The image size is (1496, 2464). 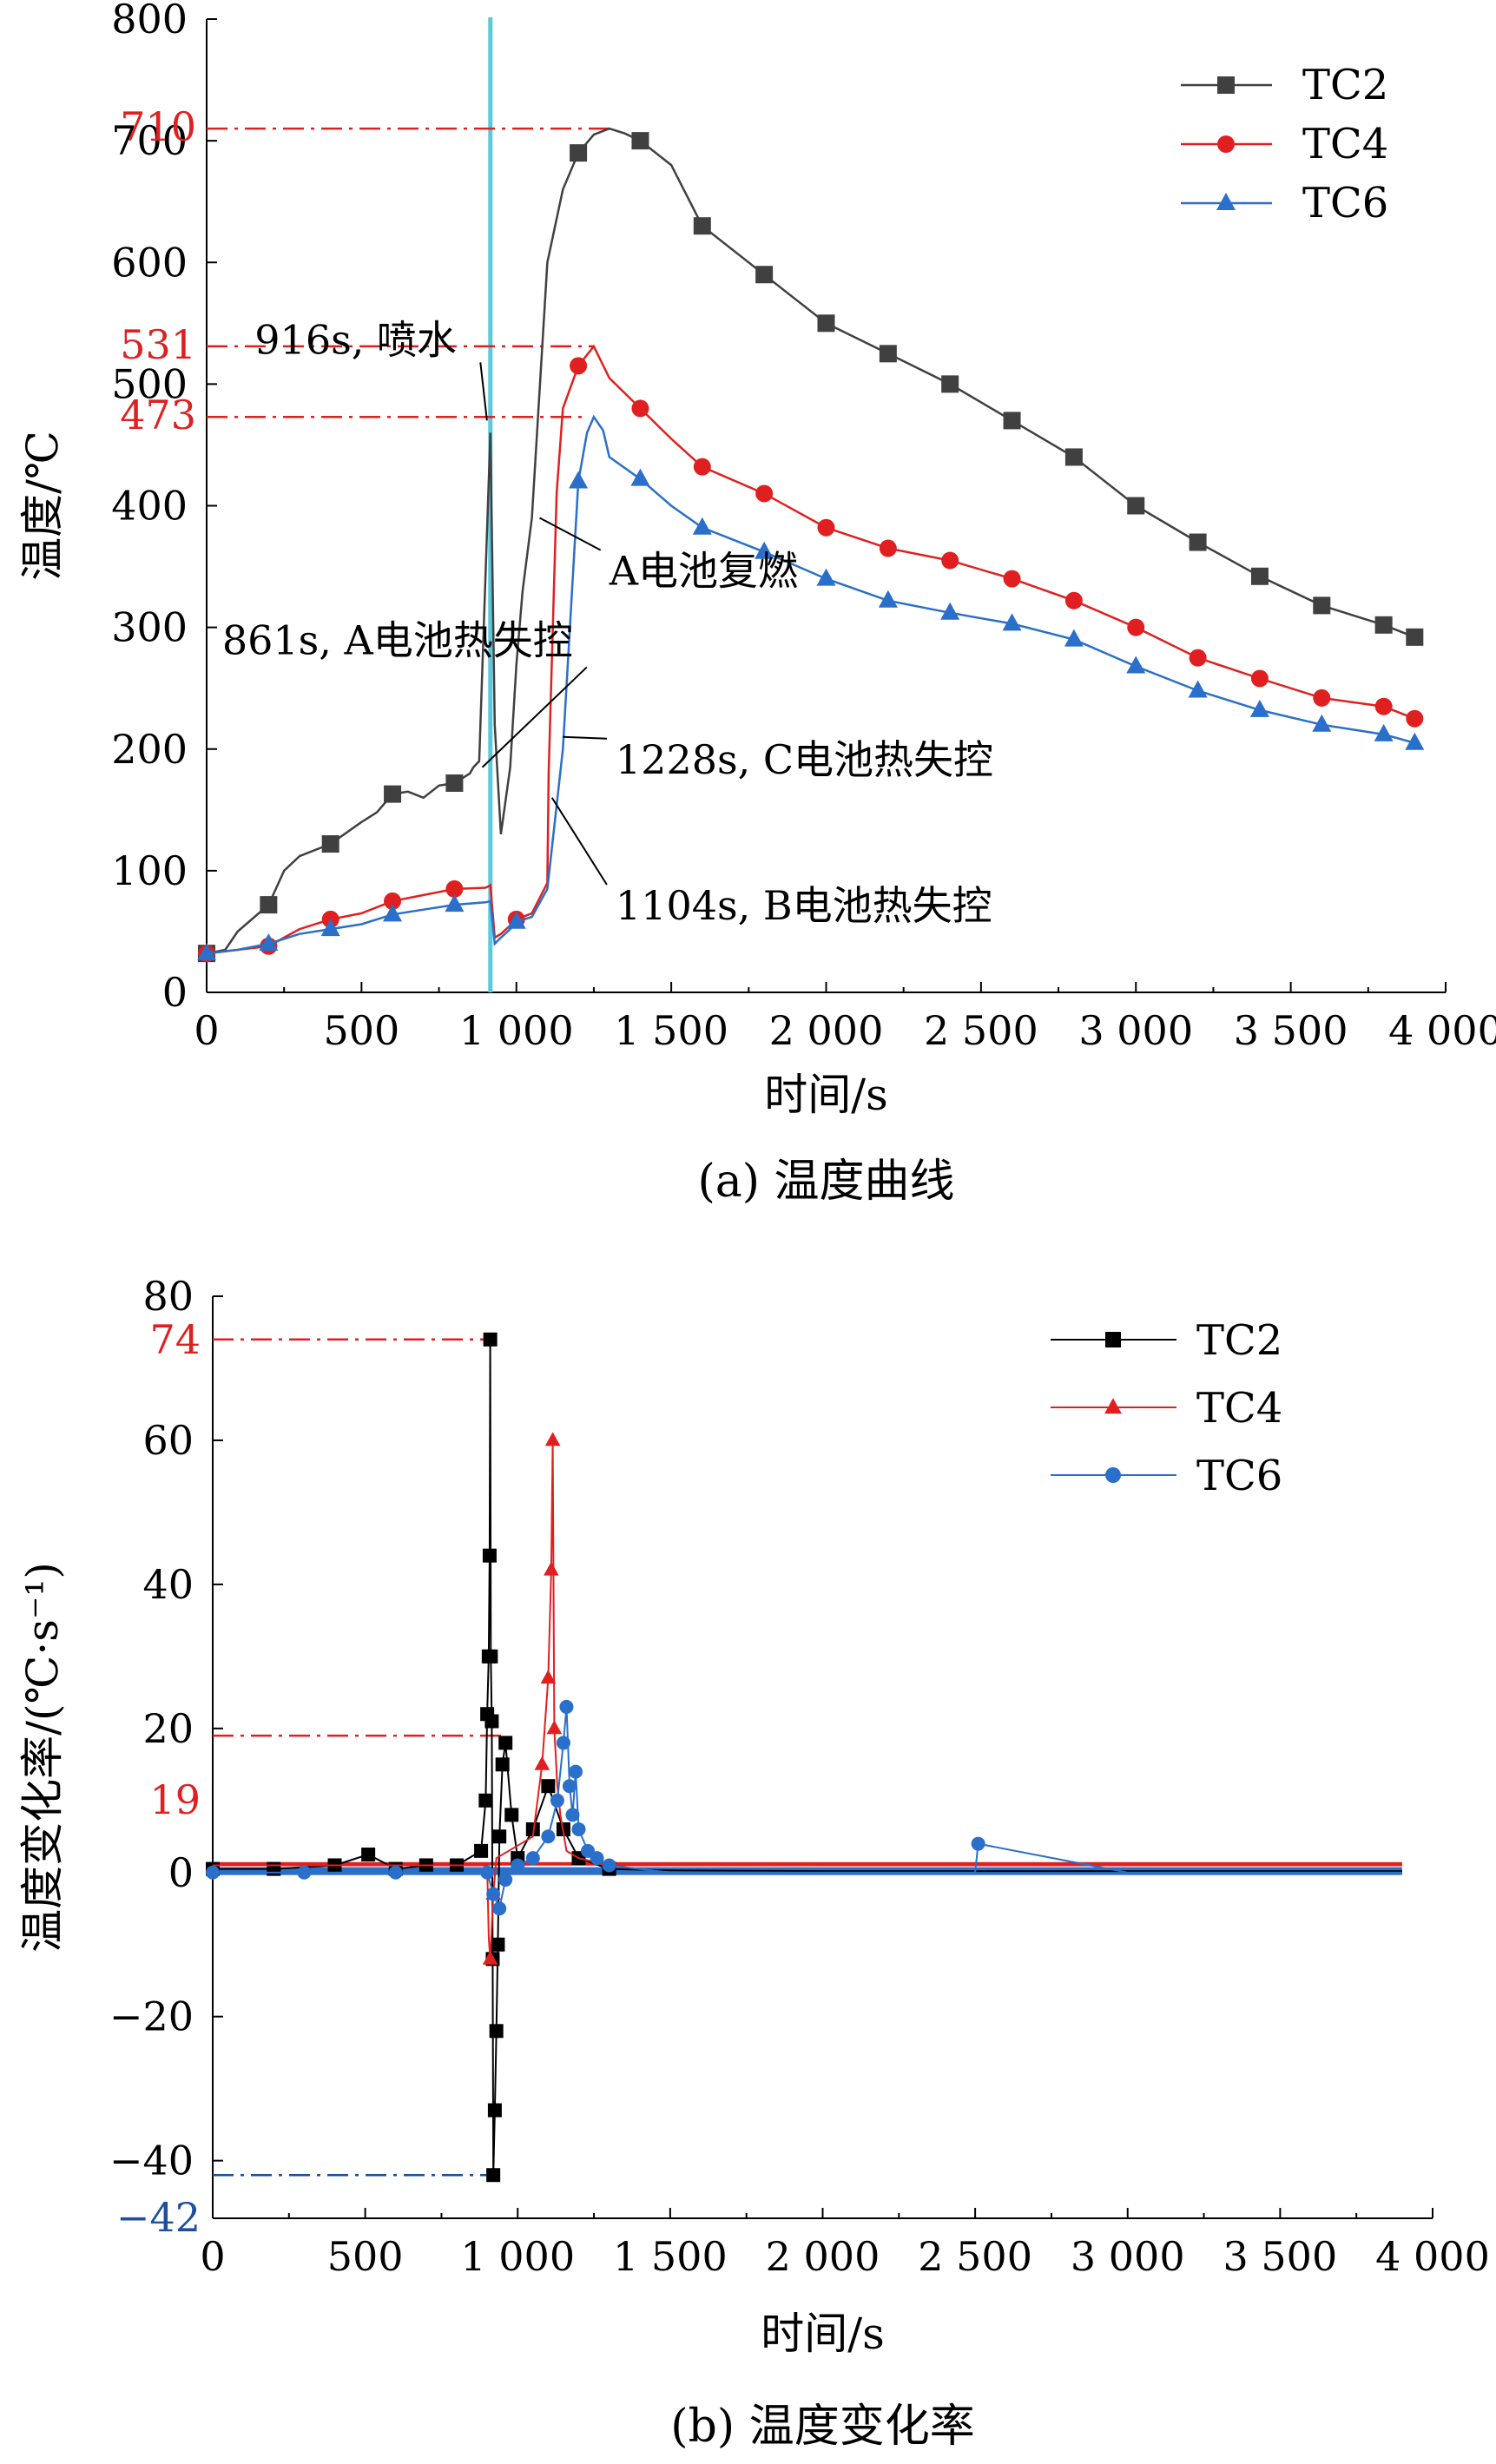 What do you see at coordinates (822, 2427) in the screenshot?
I see `chart-caption: (b) 温度变化率` at bounding box center [822, 2427].